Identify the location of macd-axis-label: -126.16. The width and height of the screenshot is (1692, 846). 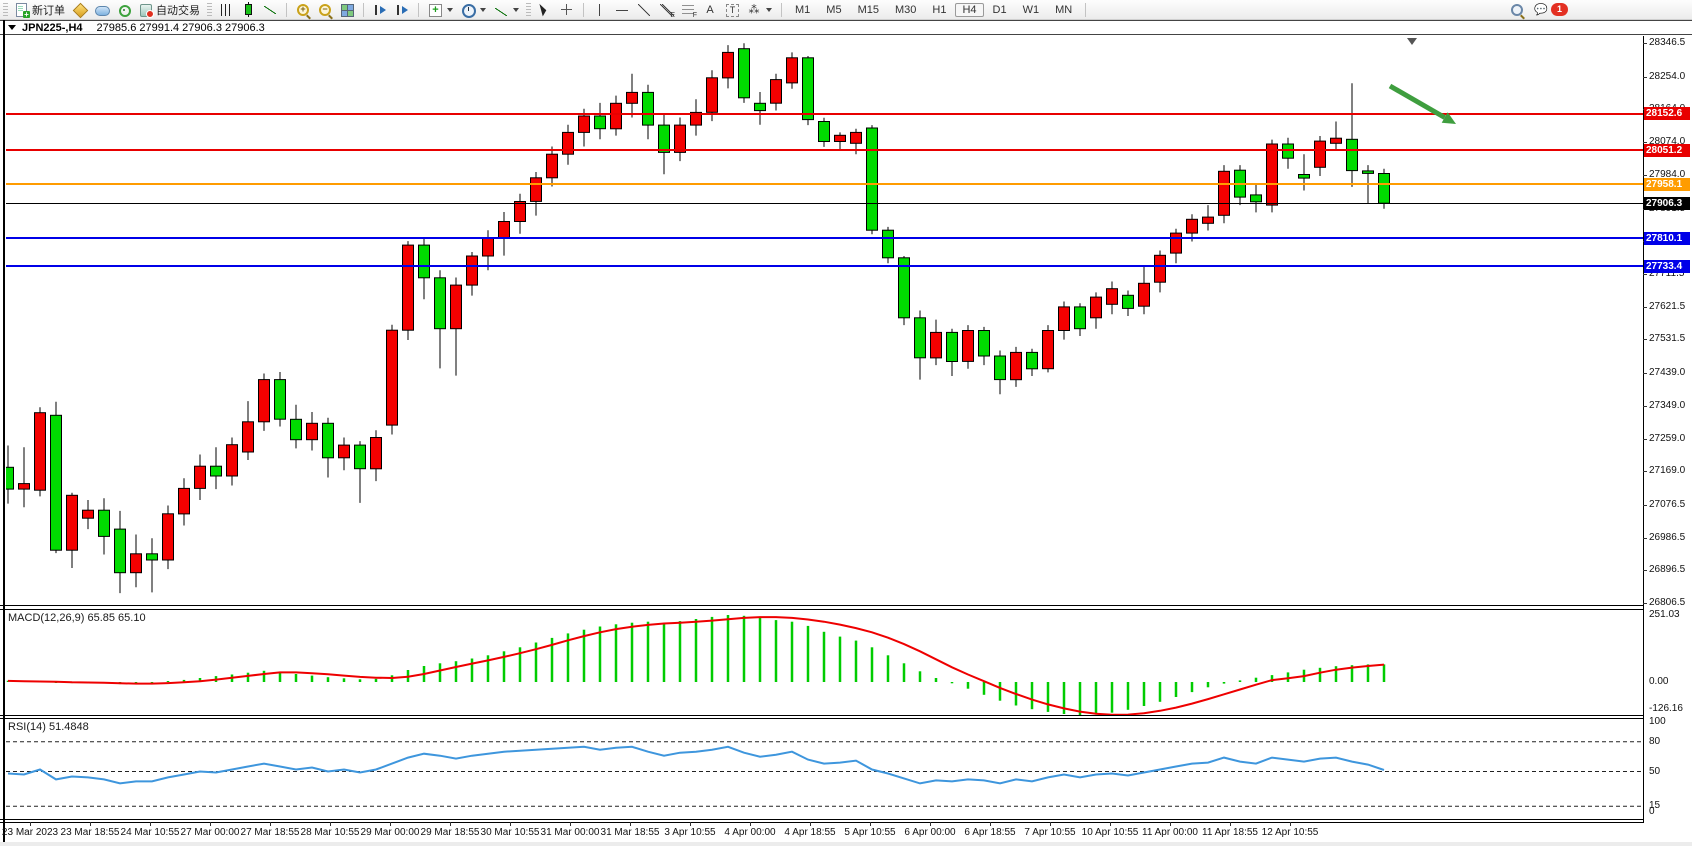
(1666, 708).